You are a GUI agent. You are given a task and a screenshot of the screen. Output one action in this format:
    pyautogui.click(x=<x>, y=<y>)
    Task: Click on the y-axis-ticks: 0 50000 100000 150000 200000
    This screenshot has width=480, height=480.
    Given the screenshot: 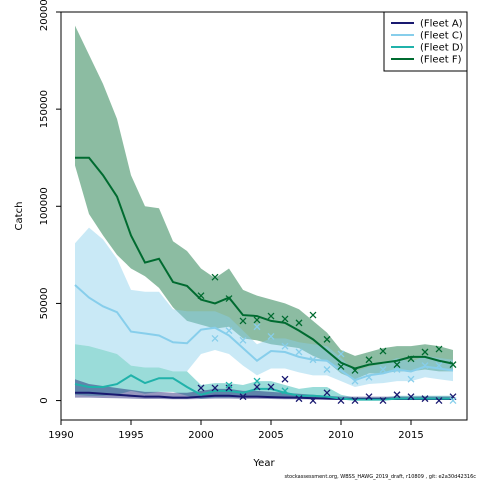 What is the action you would take?
    pyautogui.click(x=50, y=202)
    